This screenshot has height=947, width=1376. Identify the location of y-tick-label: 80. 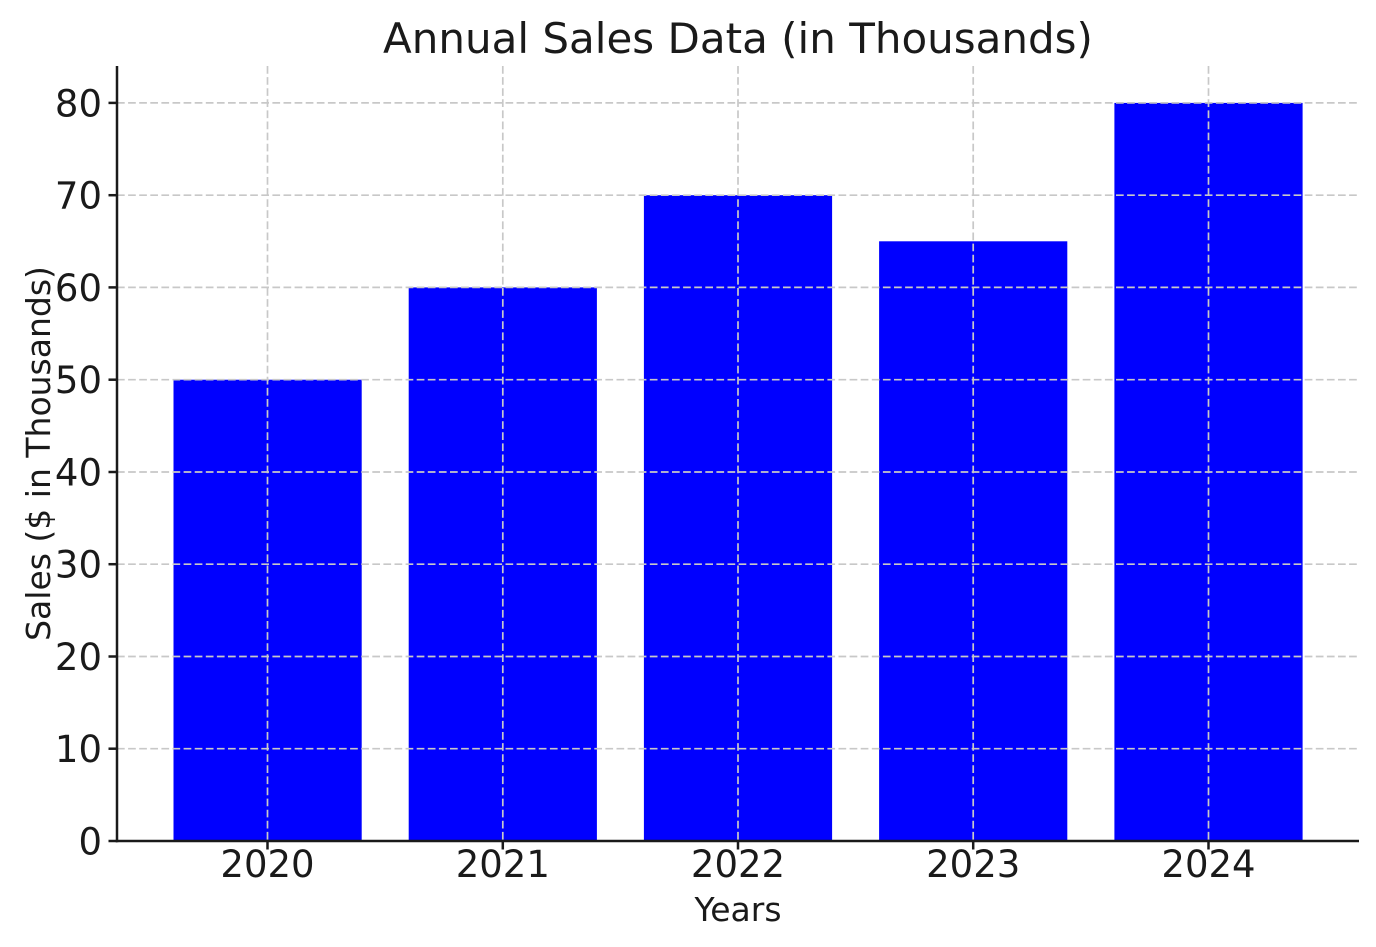
(78, 103).